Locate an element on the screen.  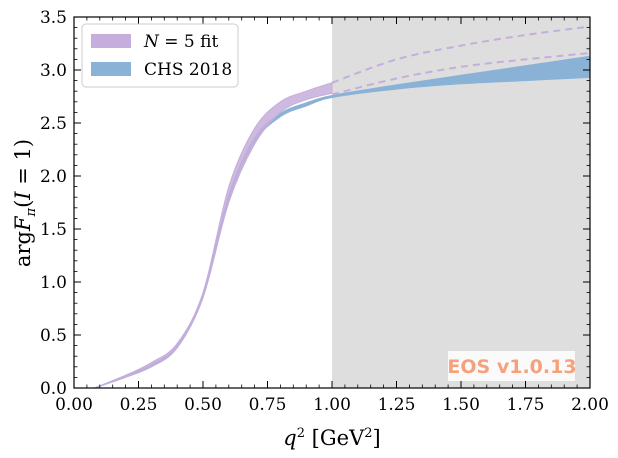
y-tick-label: 0.0 is located at coordinates (53, 389).